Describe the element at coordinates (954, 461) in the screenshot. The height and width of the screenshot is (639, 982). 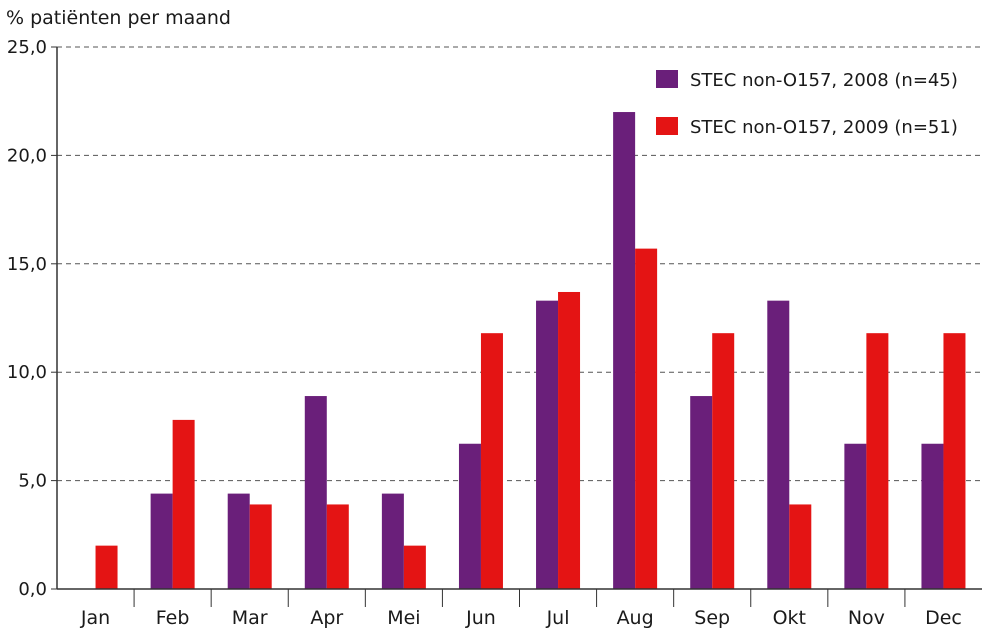
I see `bar-series-2-dec` at that location.